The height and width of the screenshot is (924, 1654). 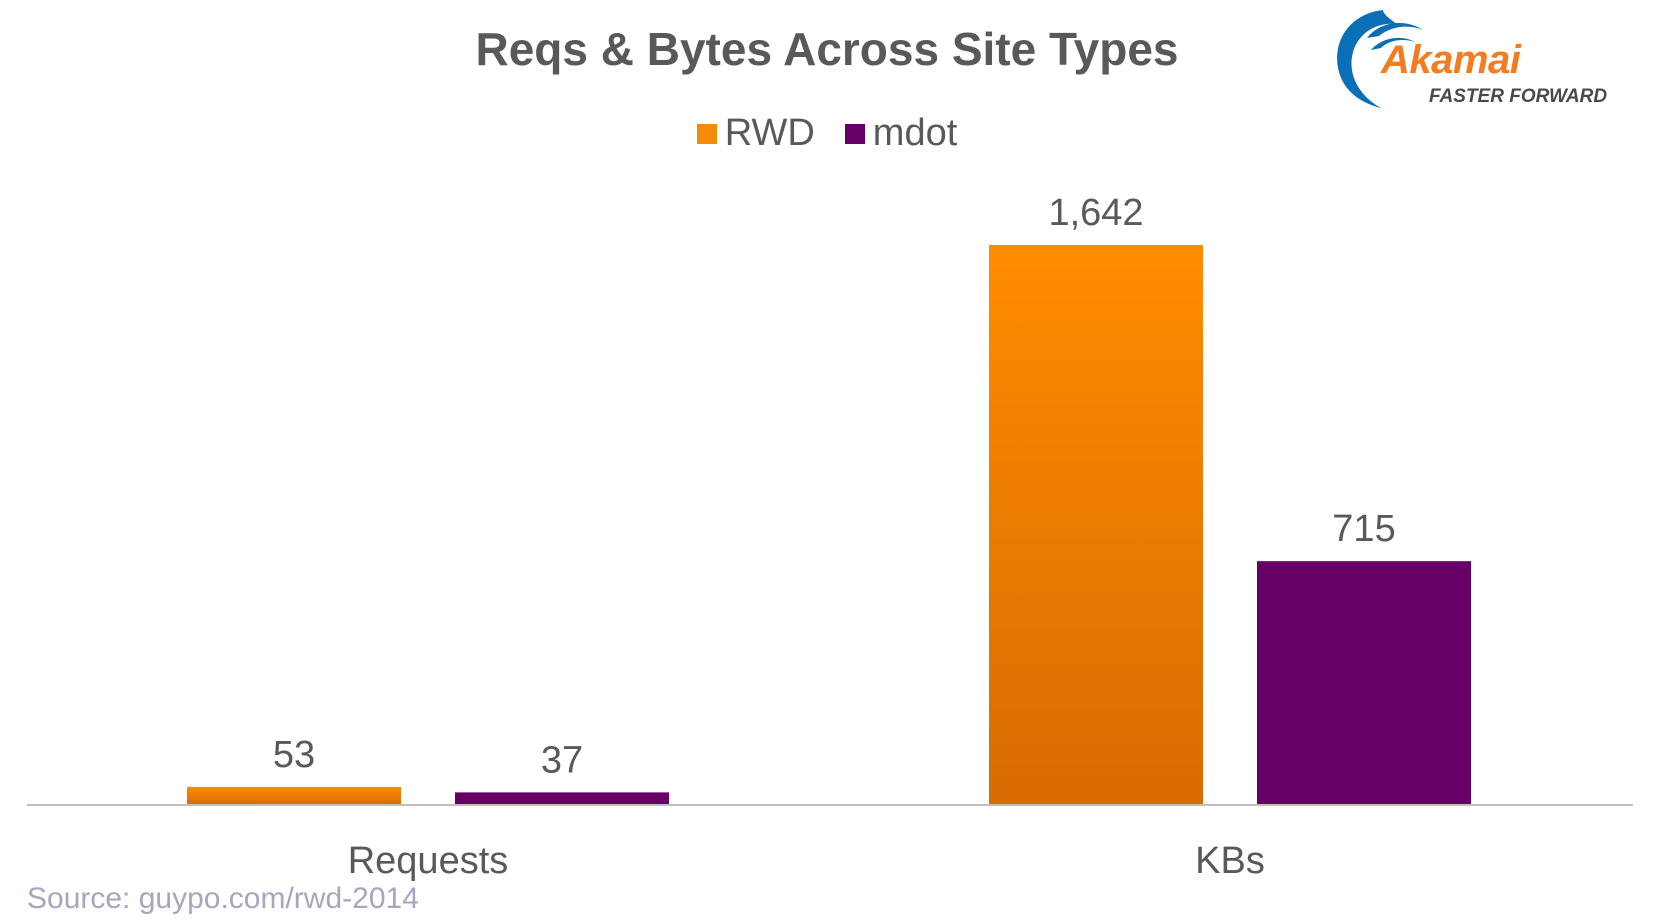 What do you see at coordinates (827, 133) in the screenshot?
I see `chart-legend: RWD mdot` at bounding box center [827, 133].